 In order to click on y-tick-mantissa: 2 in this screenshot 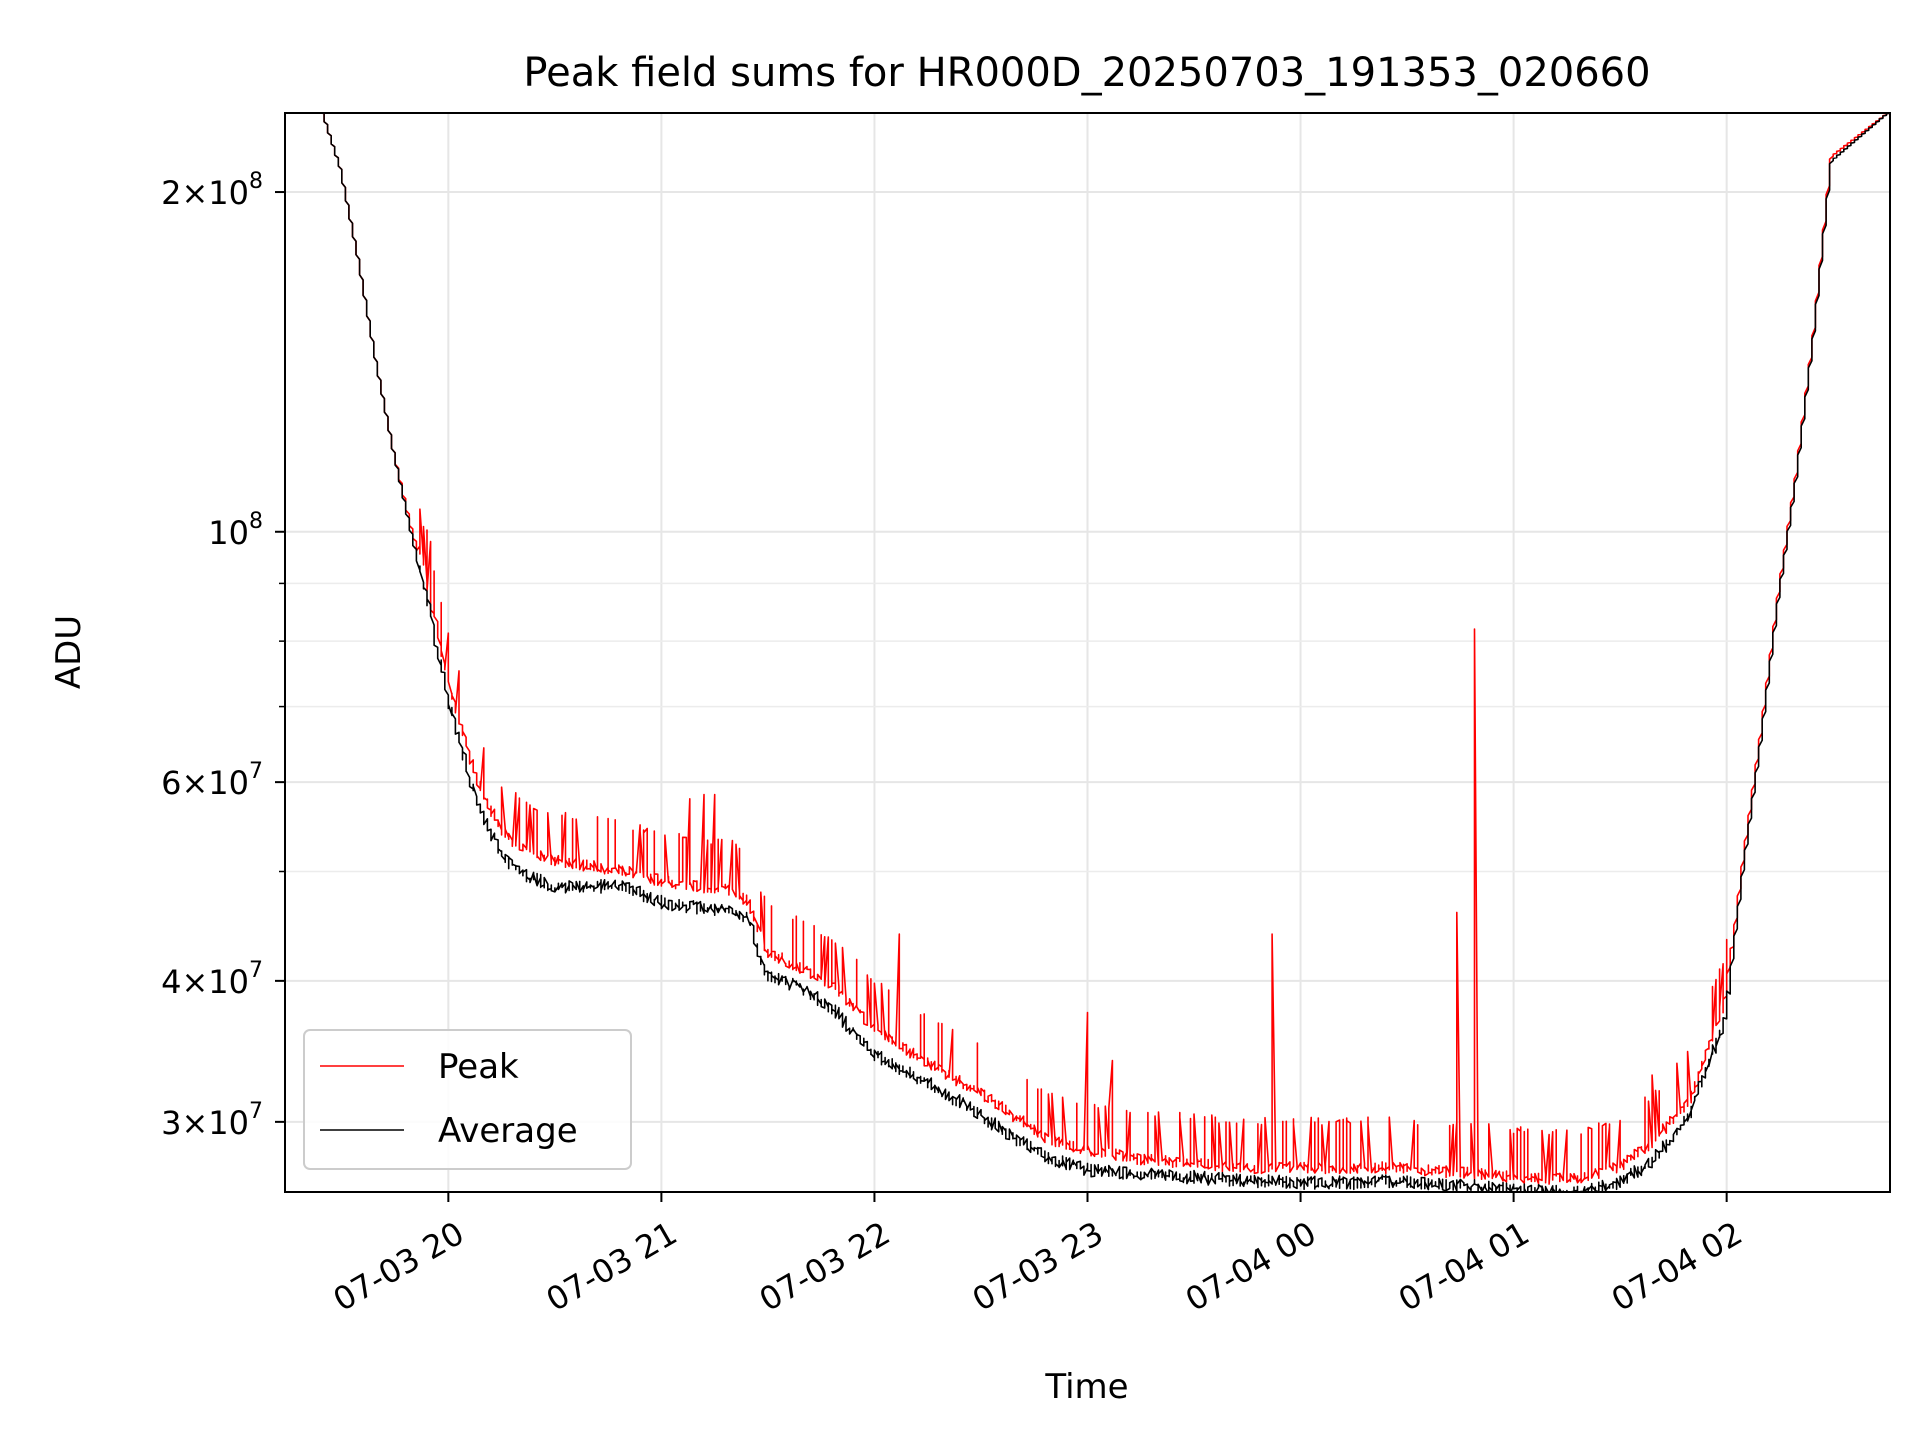, I will do `click(171, 193)`.